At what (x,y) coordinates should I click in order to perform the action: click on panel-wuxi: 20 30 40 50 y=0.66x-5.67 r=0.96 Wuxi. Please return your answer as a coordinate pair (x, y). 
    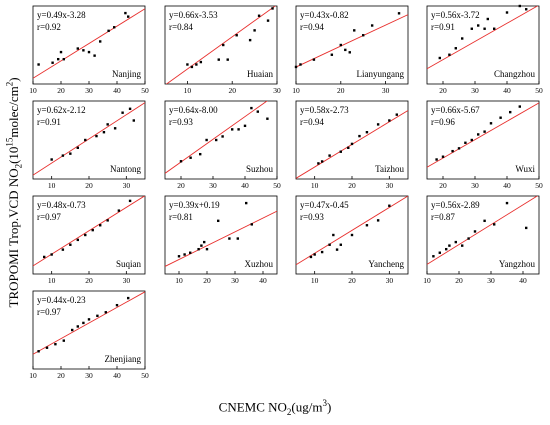
    Looking at the image, I should click on (484, 145).